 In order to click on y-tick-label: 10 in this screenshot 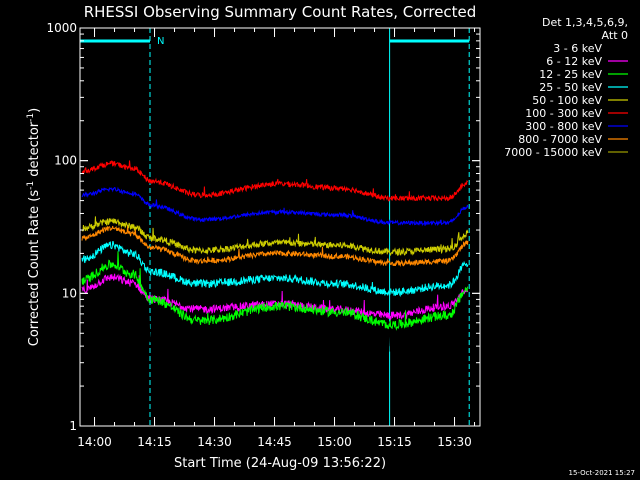, I will do `click(69, 293)`.